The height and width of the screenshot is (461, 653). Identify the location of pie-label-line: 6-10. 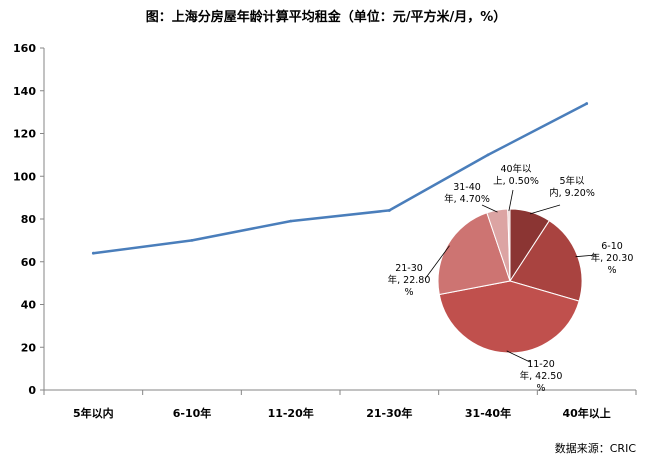
(612, 246).